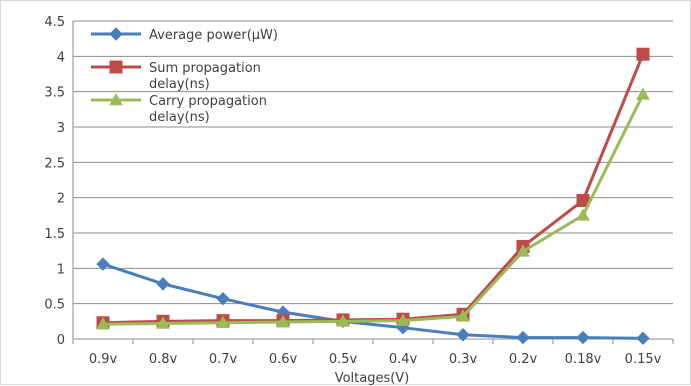 This screenshot has height=386, width=691. What do you see at coordinates (61, 57) in the screenshot?
I see `y-tick-label: 4` at bounding box center [61, 57].